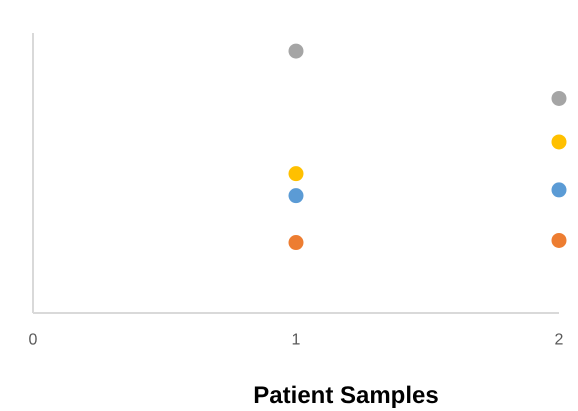 The image size is (578, 411). Describe the element at coordinates (296, 339) in the screenshot. I see `x-tick-label: 1` at that location.